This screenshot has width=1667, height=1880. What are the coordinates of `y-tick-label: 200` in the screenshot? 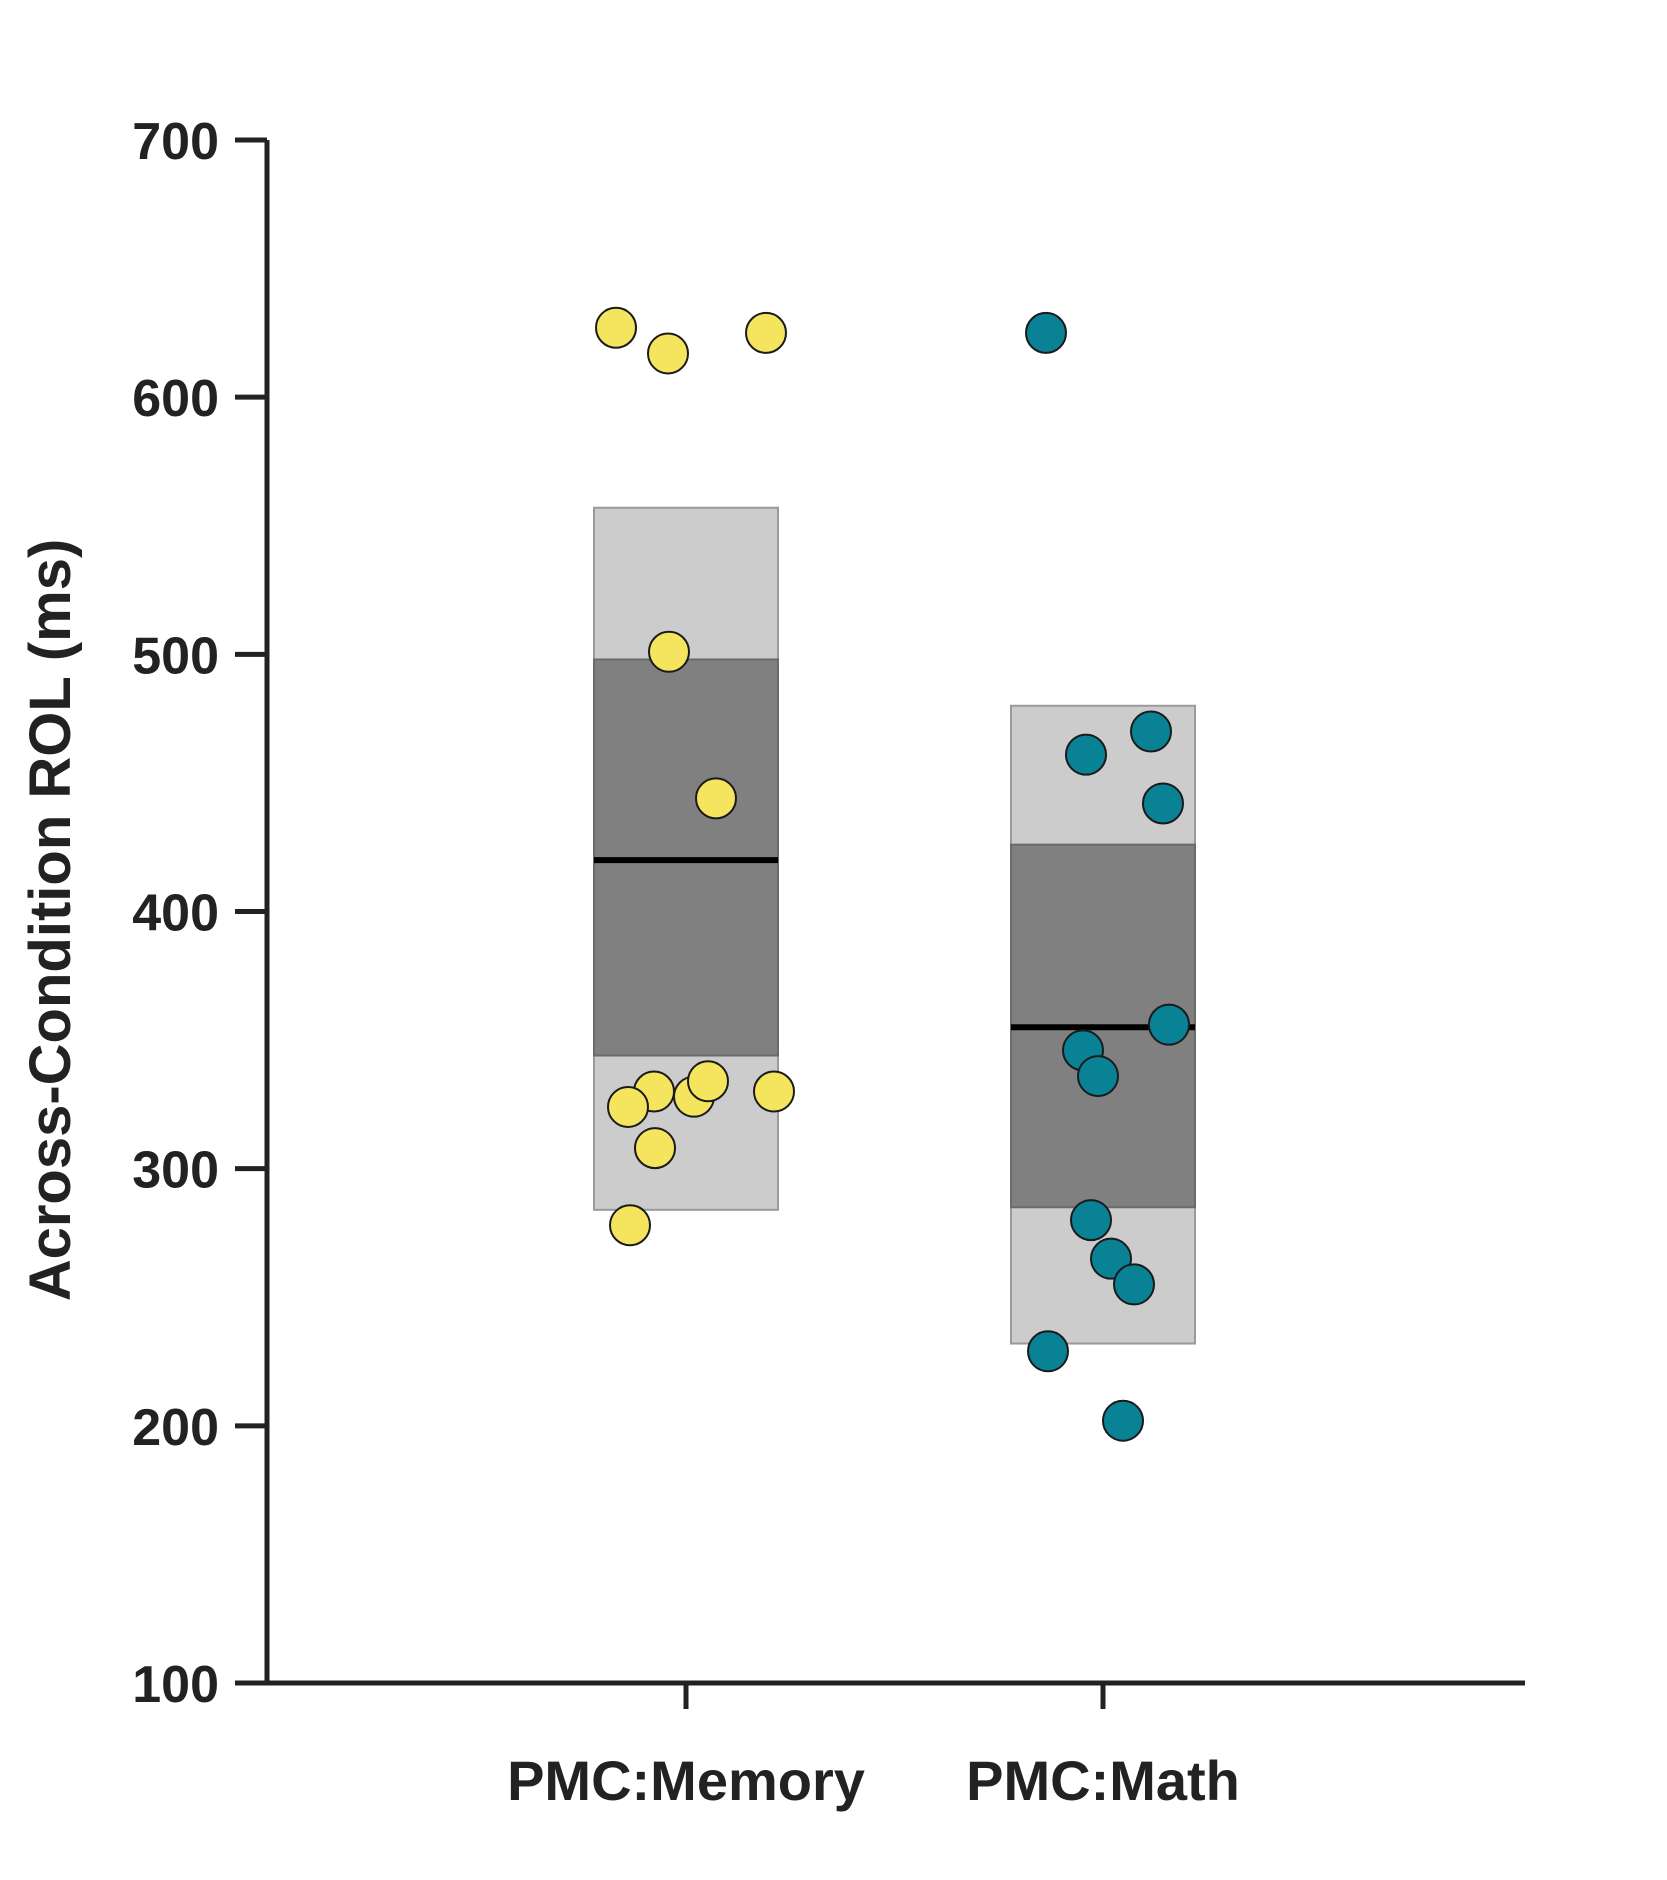 It's located at (175, 1428).